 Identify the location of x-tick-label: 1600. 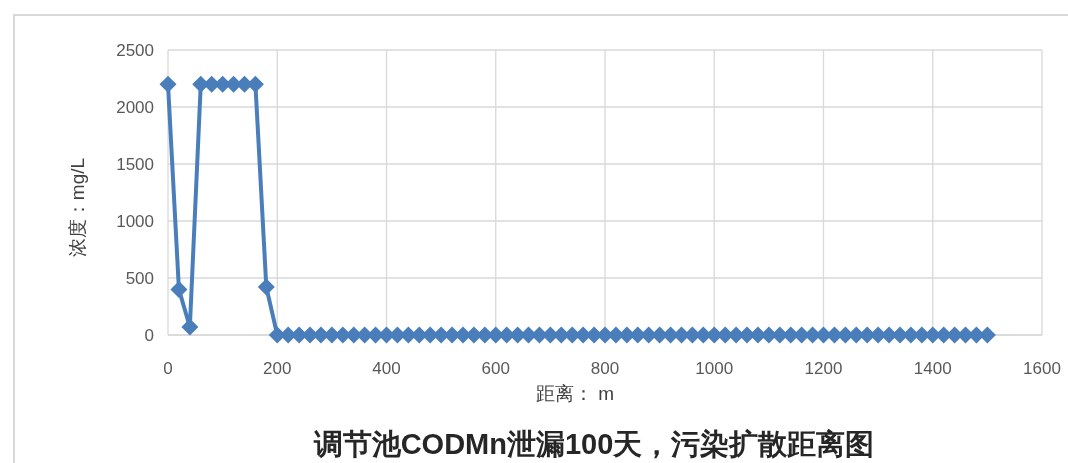
(1042, 368).